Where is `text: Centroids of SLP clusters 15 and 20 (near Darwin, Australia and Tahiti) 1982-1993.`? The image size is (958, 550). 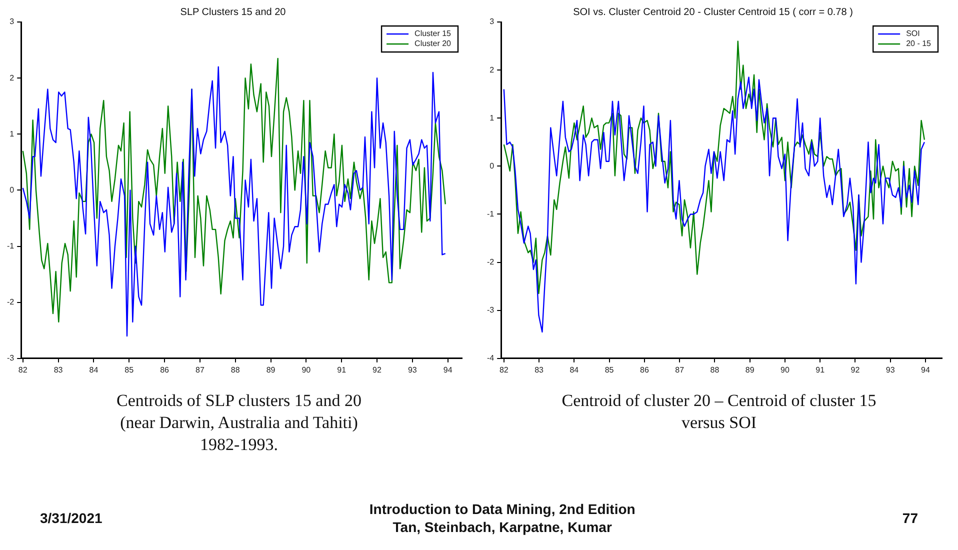
text: Centroids of SLP clusters 15 and 20 (near Darwin, Australia and Tahiti) 1982-1993. is located at coordinates (239, 423).